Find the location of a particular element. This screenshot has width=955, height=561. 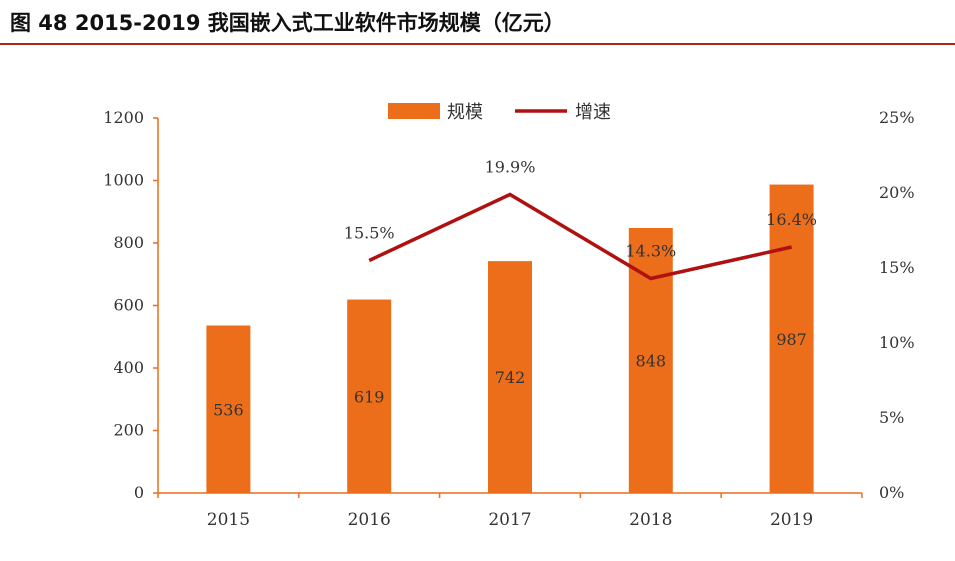

bar-2019 is located at coordinates (791, 338).